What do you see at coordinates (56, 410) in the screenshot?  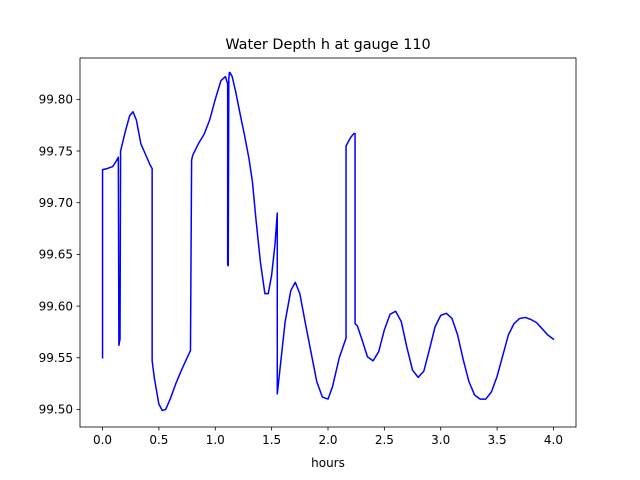 I see `y-tick-label: 99.50` at bounding box center [56, 410].